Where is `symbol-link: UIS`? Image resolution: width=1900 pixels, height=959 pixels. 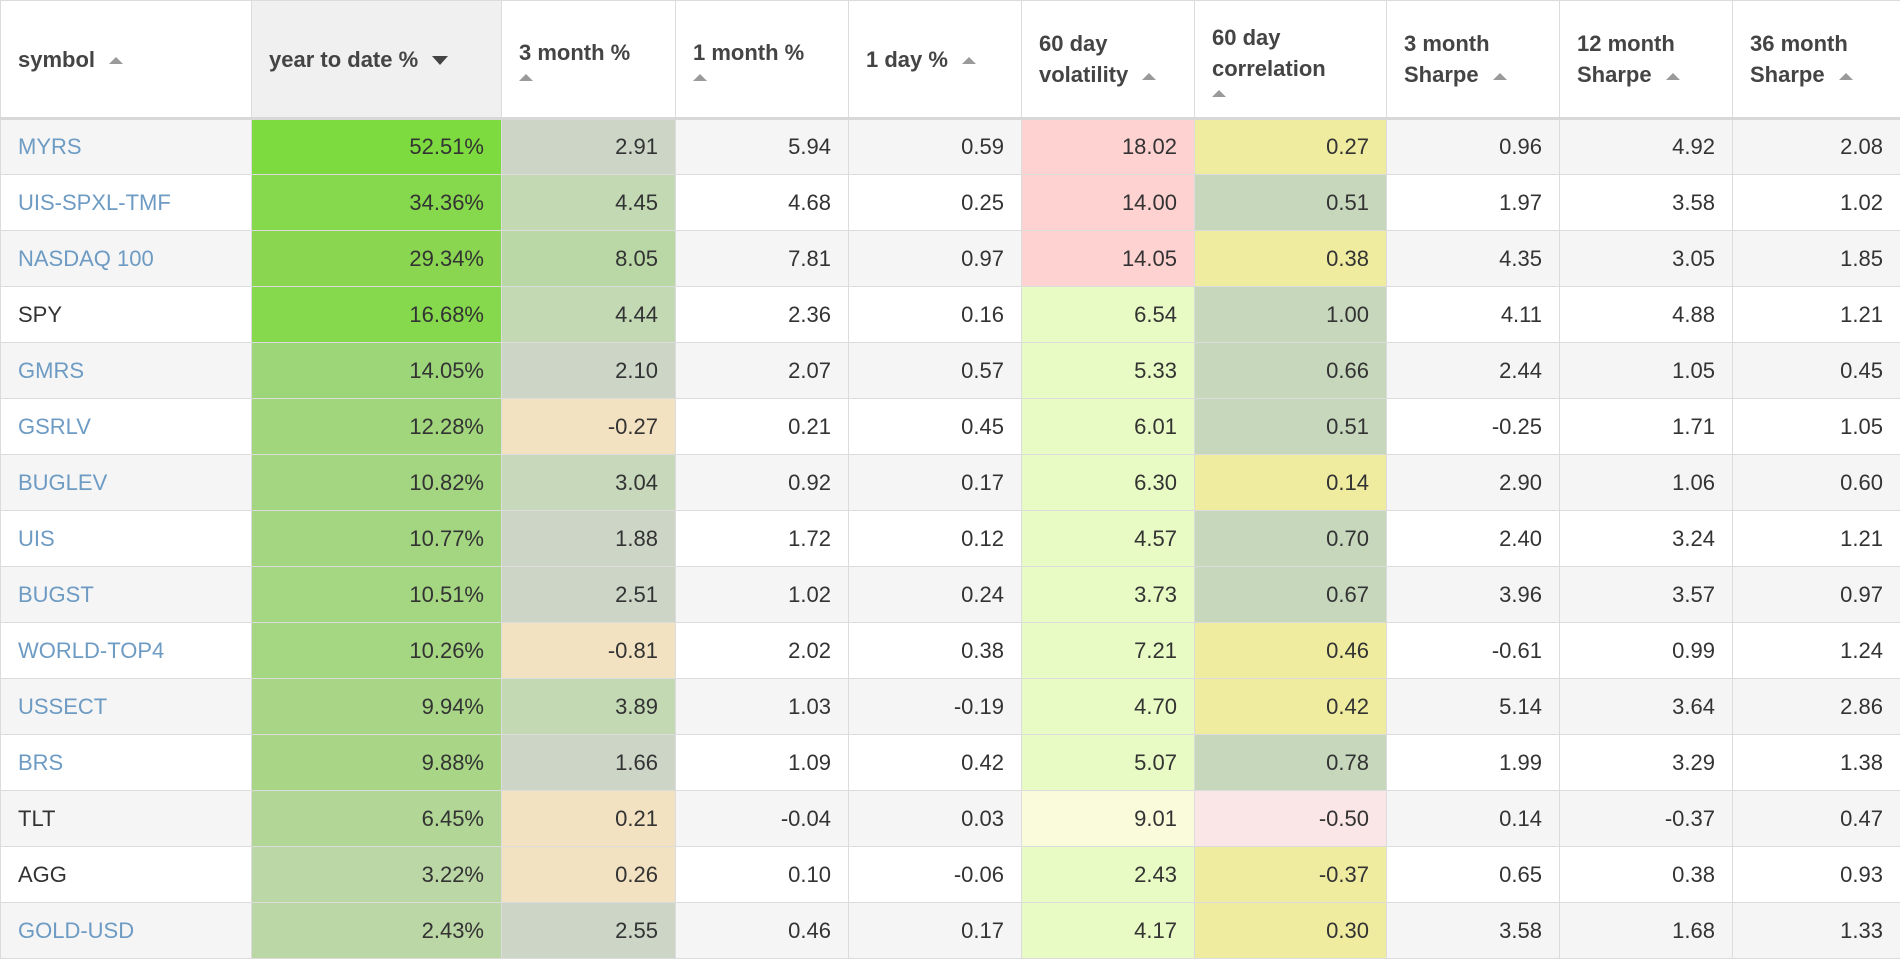
symbol-link: UIS is located at coordinates (36, 538).